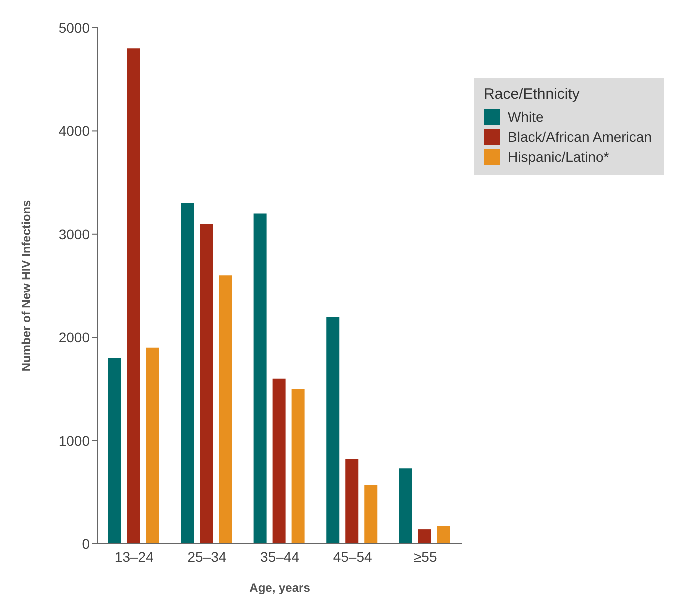  What do you see at coordinates (74, 131) in the screenshot?
I see `y-tick-label: 4000` at bounding box center [74, 131].